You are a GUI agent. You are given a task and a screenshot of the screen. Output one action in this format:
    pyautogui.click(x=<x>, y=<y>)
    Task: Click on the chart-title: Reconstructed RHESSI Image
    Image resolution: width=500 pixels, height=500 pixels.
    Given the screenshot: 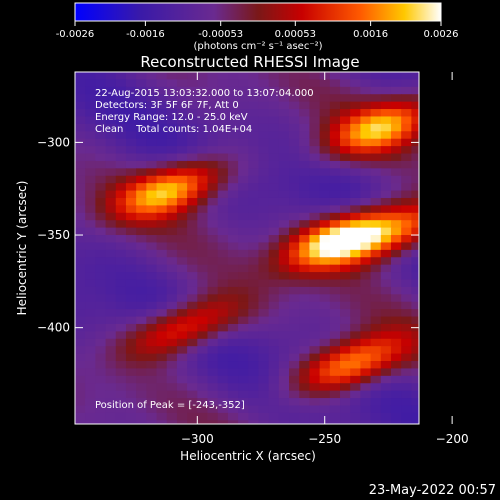 What is the action you would take?
    pyautogui.click(x=249, y=62)
    